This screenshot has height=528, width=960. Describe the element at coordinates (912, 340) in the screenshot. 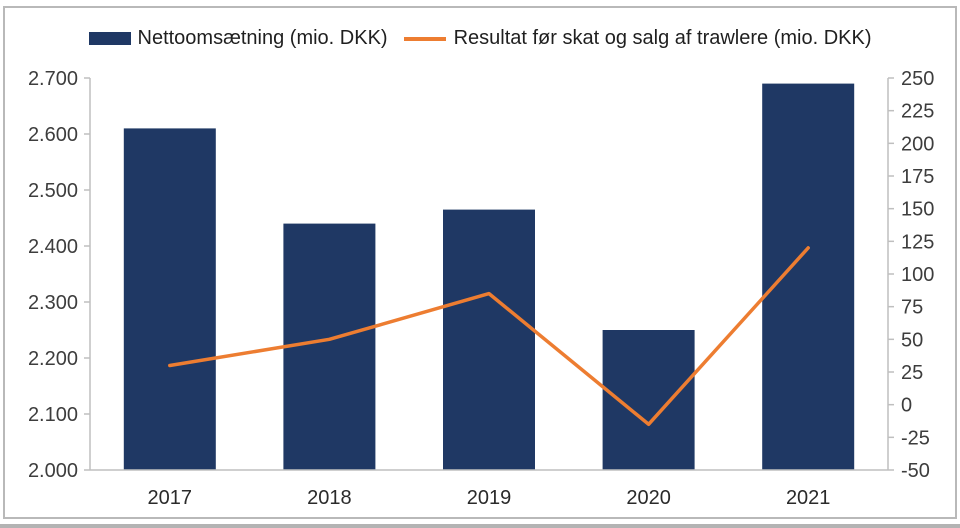

I see `right-axis-tick-label: 50` at that location.